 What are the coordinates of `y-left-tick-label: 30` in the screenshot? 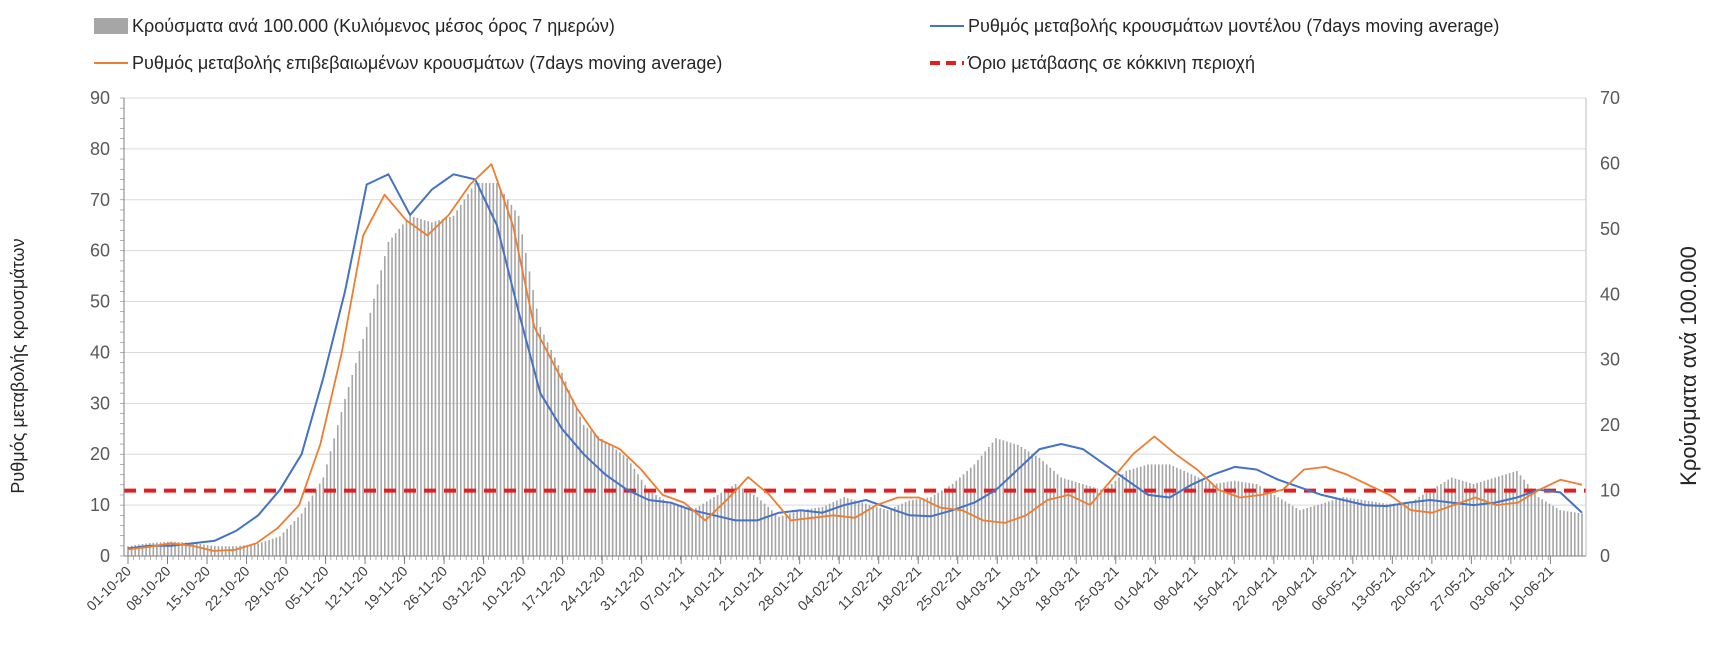 It's located at (100, 403).